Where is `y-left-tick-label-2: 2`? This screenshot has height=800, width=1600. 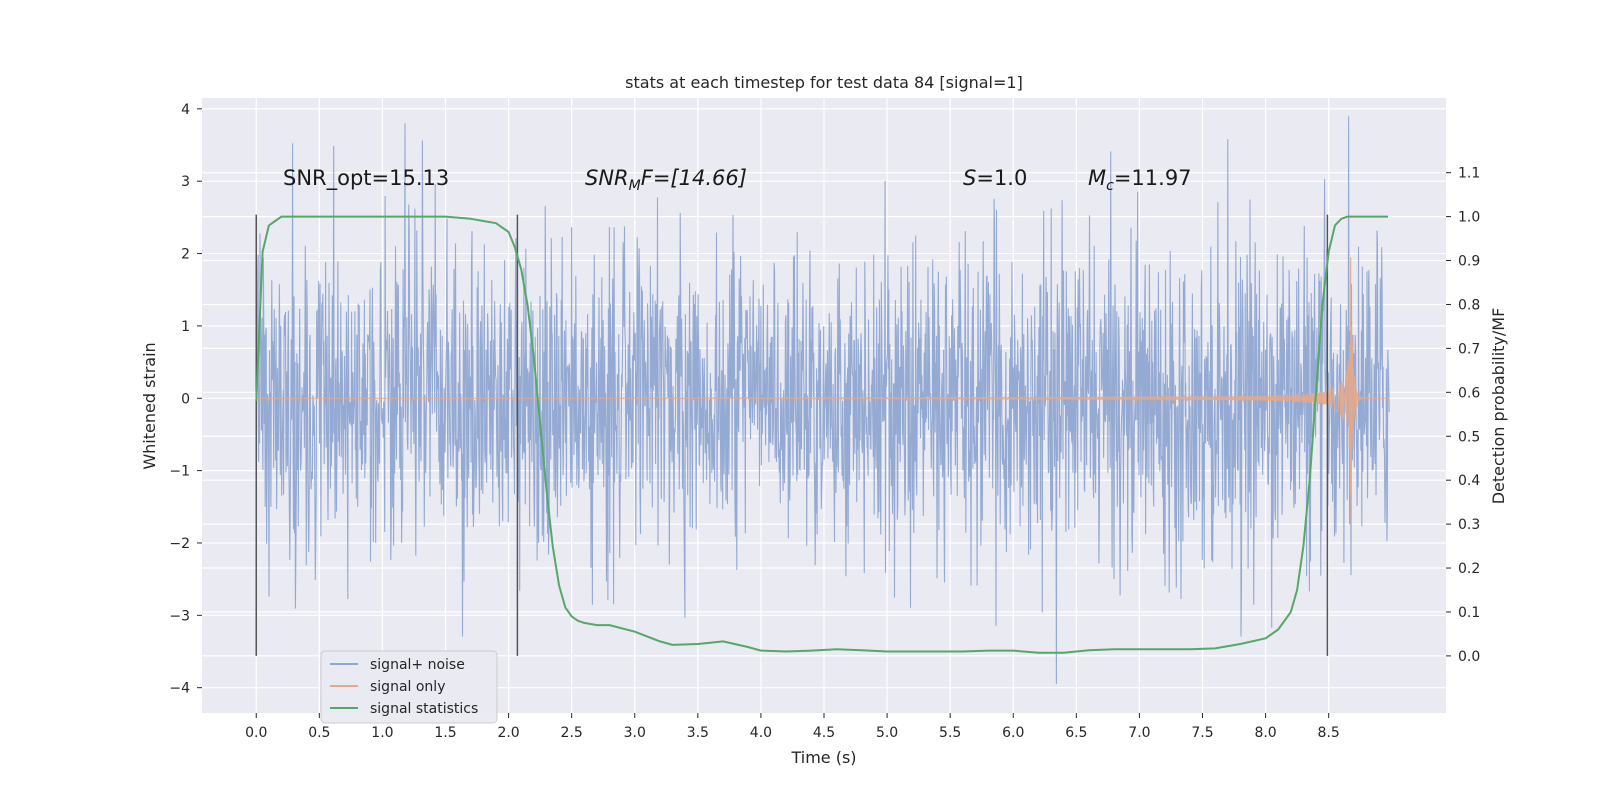
y-left-tick-label-2: 2 is located at coordinates (185, 255).